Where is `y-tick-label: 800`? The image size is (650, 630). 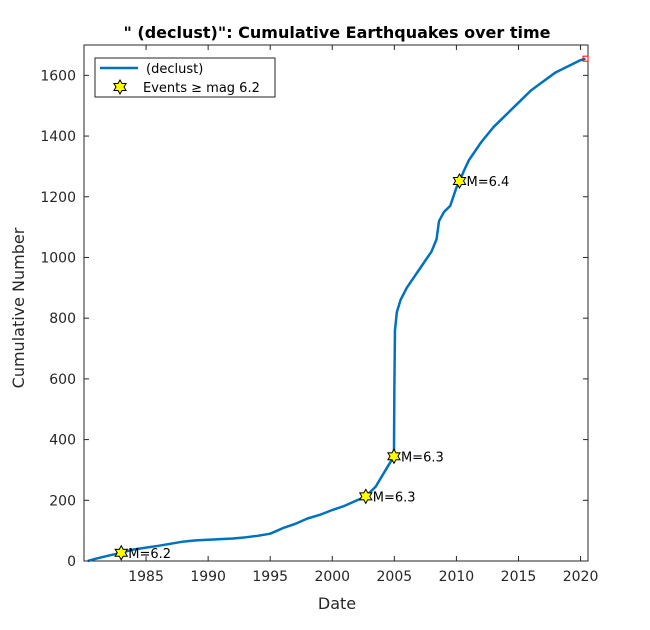 y-tick-label: 800 is located at coordinates (62, 319).